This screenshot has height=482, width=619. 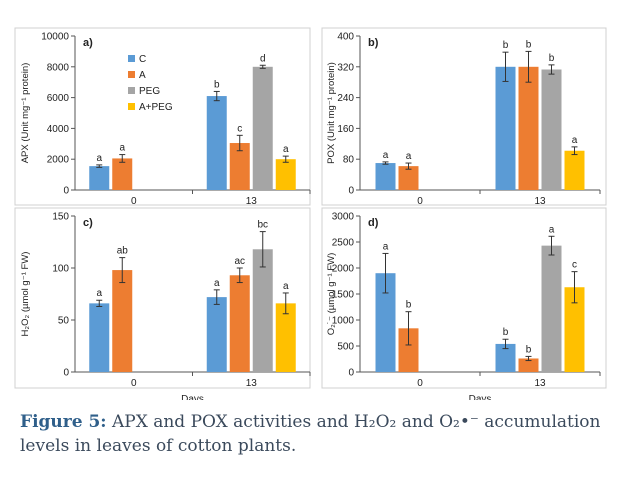 What do you see at coordinates (25, 113) in the screenshot?
I see `y-axis-label: APX (Unit mg⁻¹ protein)` at bounding box center [25, 113].